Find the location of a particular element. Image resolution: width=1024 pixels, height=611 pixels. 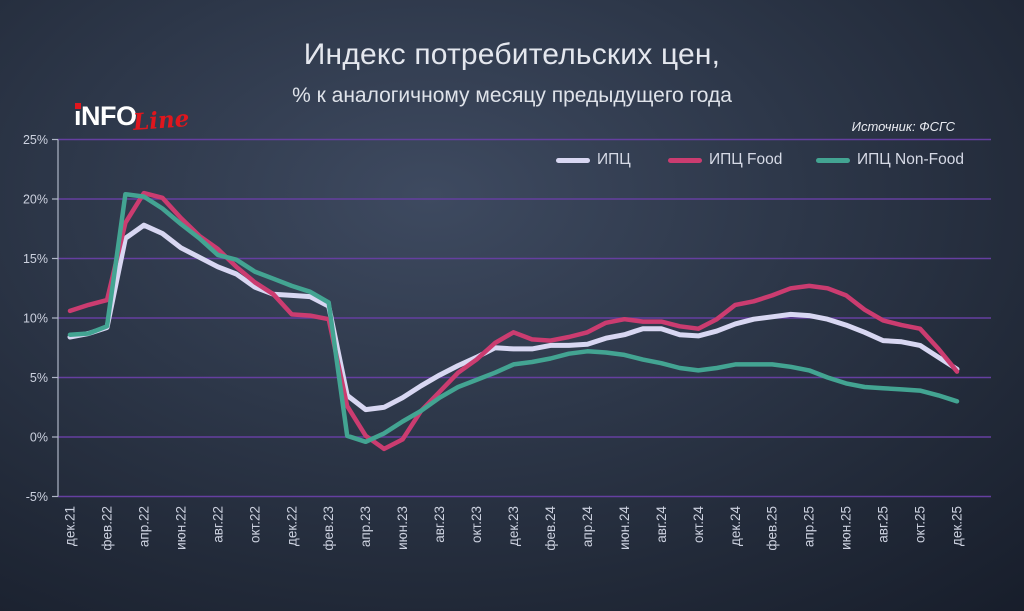

x-tick-label: дек.22 is located at coordinates (291, 526).